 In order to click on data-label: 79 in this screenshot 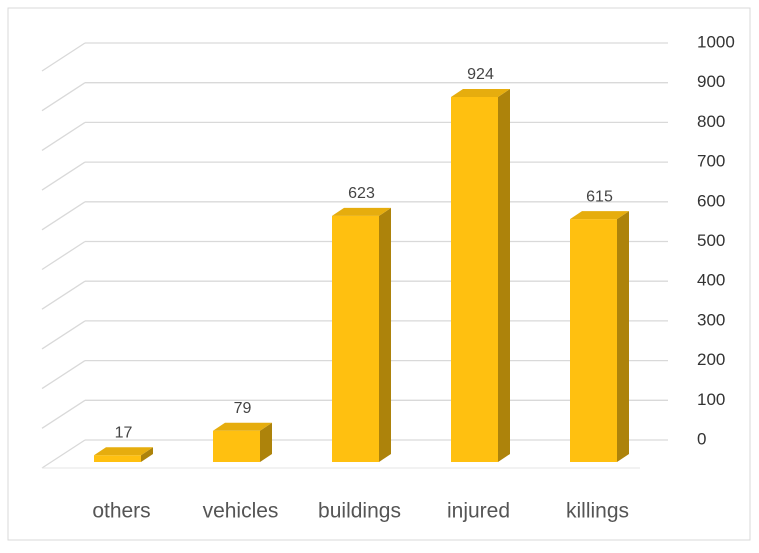, I will do `click(243, 408)`.